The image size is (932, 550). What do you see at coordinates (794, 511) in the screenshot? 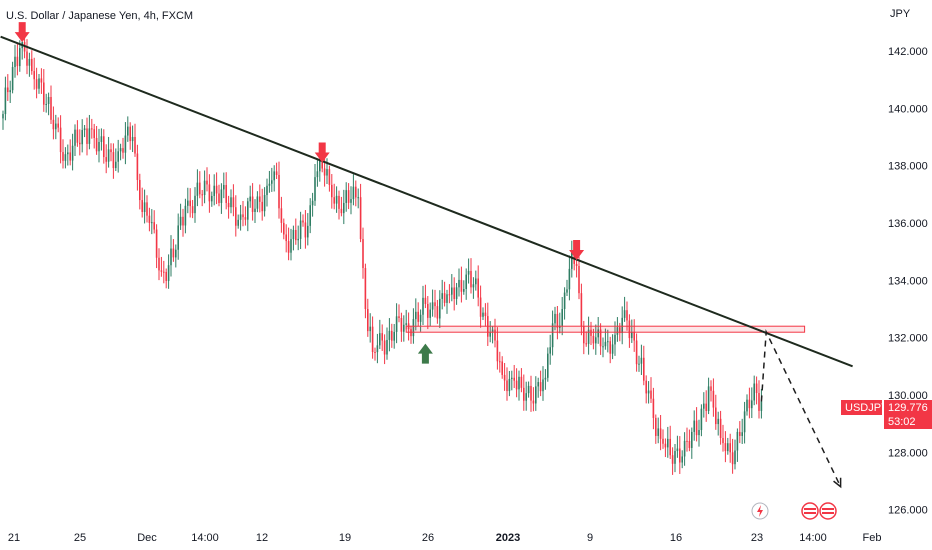
I see `event-icons` at bounding box center [794, 511].